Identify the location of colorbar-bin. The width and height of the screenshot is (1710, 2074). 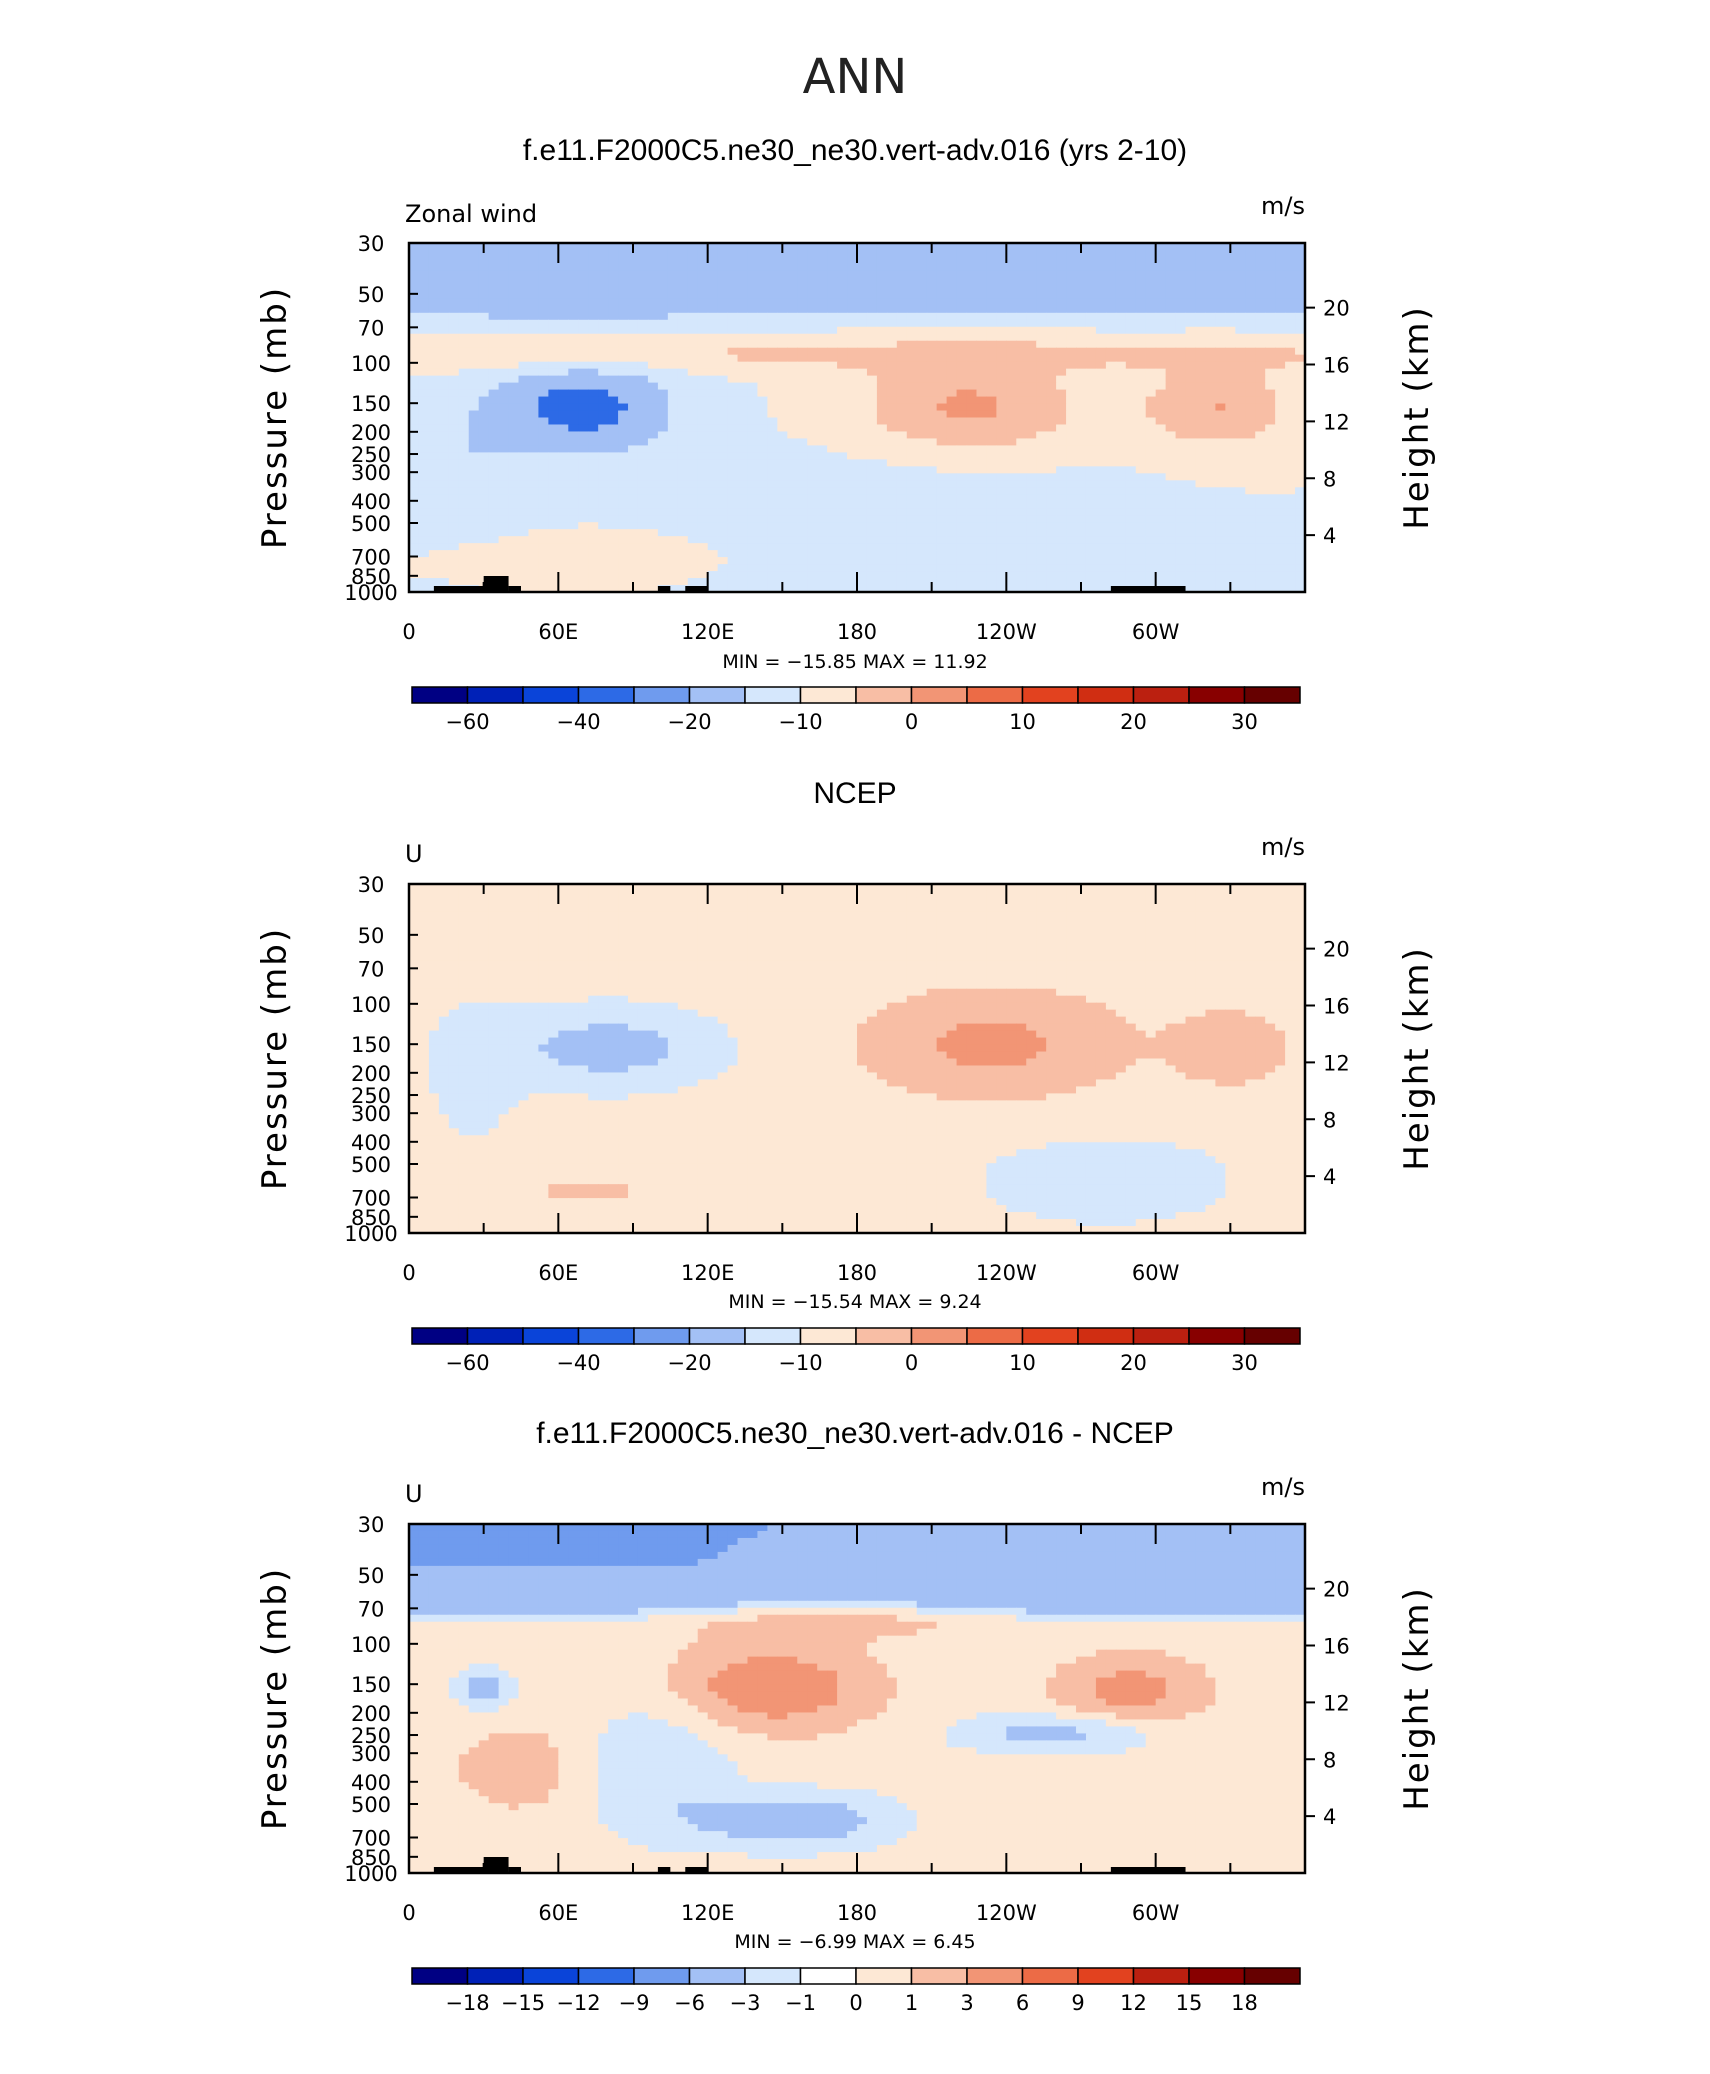
(1106, 695).